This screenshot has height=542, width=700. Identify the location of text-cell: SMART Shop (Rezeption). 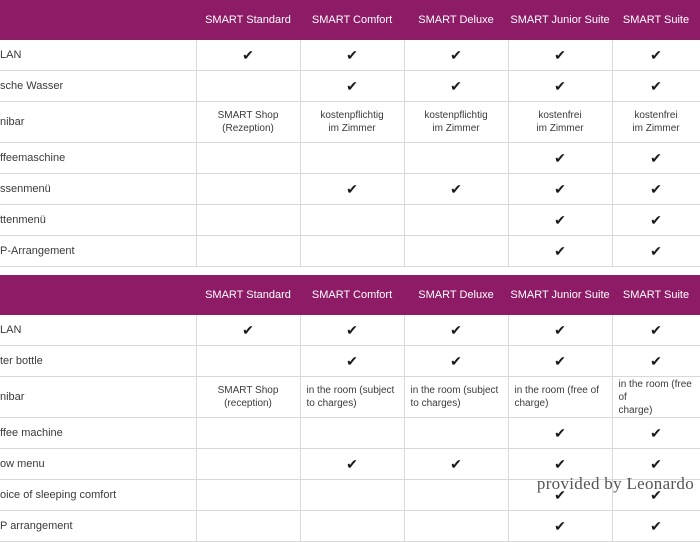
(248, 122).